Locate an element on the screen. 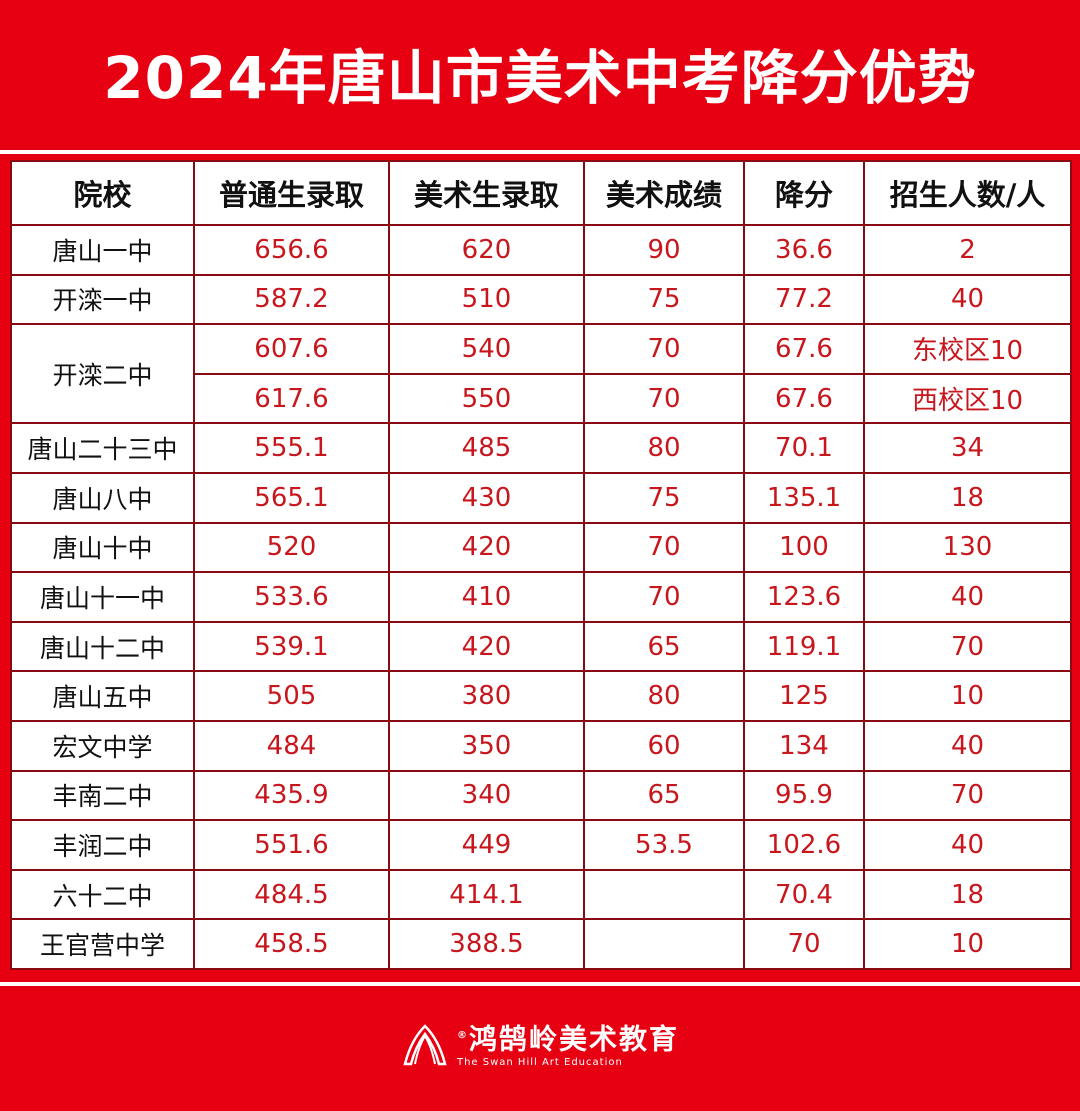 This screenshot has height=1111, width=1080. table-row: 六十二中 484.5 414.1 70.4 18 is located at coordinates (541, 894).